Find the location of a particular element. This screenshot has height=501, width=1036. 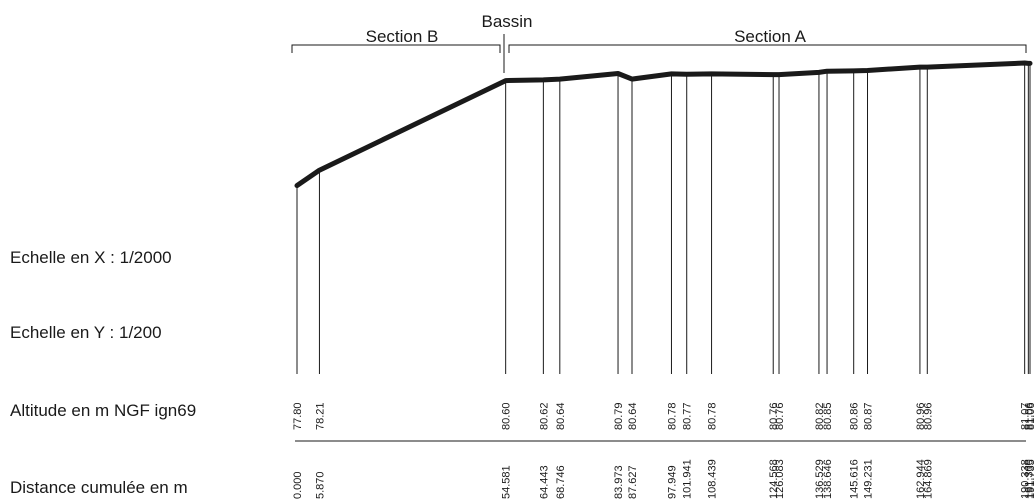

distance-value: 162.944 is located at coordinates (921, 479).